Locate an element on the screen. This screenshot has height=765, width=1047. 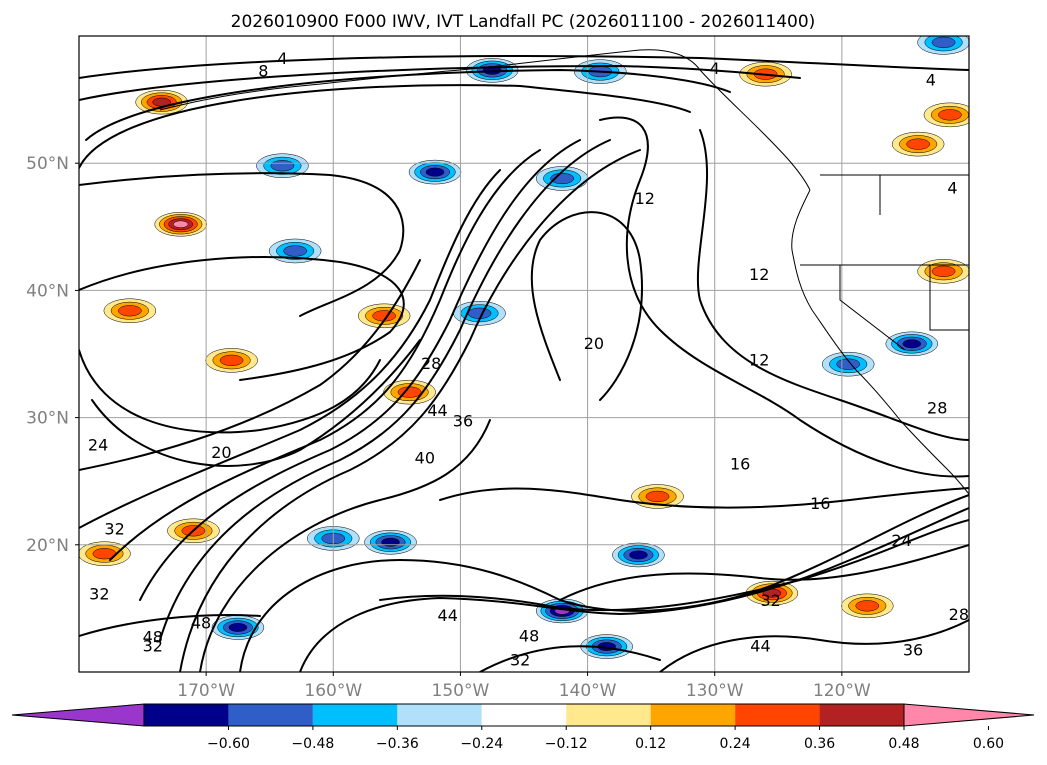
y-tick-label: 50°N is located at coordinates (47, 164).